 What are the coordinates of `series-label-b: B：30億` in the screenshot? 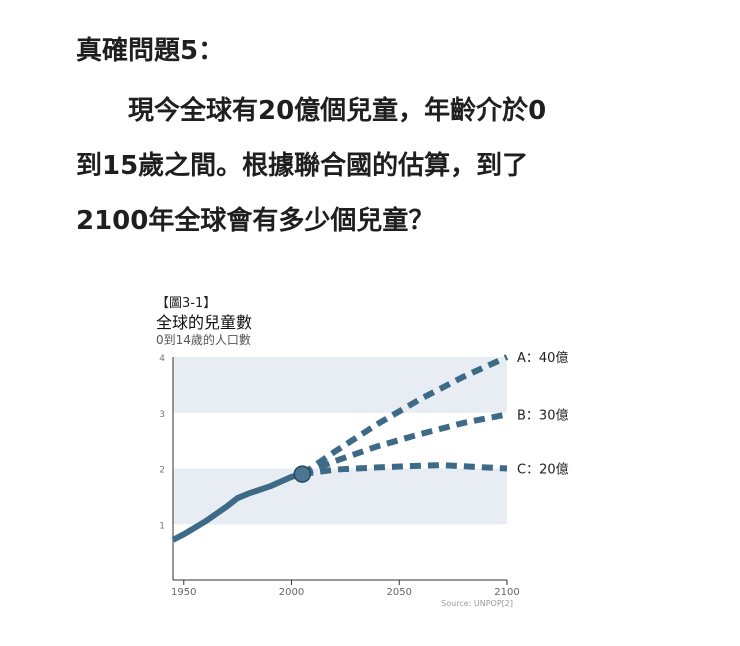 It's located at (542, 415).